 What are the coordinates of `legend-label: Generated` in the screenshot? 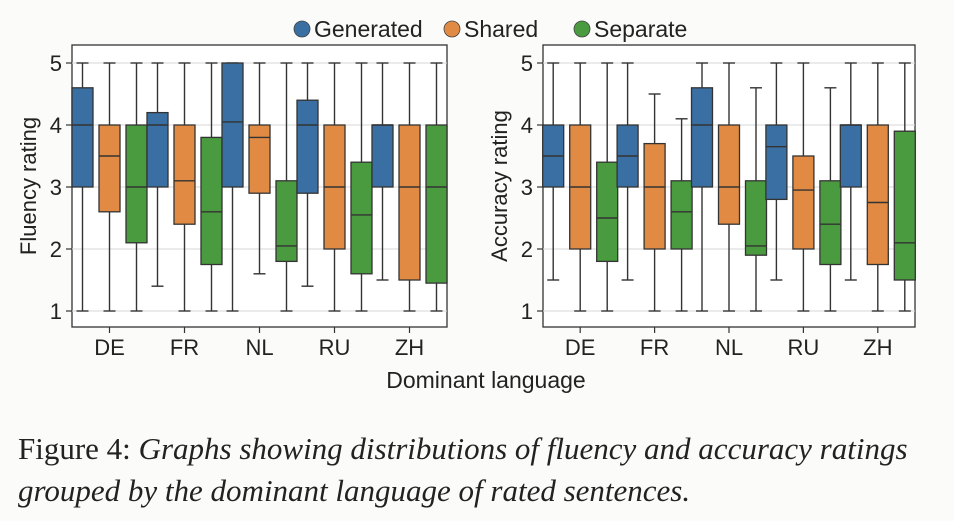 It's located at (368, 29).